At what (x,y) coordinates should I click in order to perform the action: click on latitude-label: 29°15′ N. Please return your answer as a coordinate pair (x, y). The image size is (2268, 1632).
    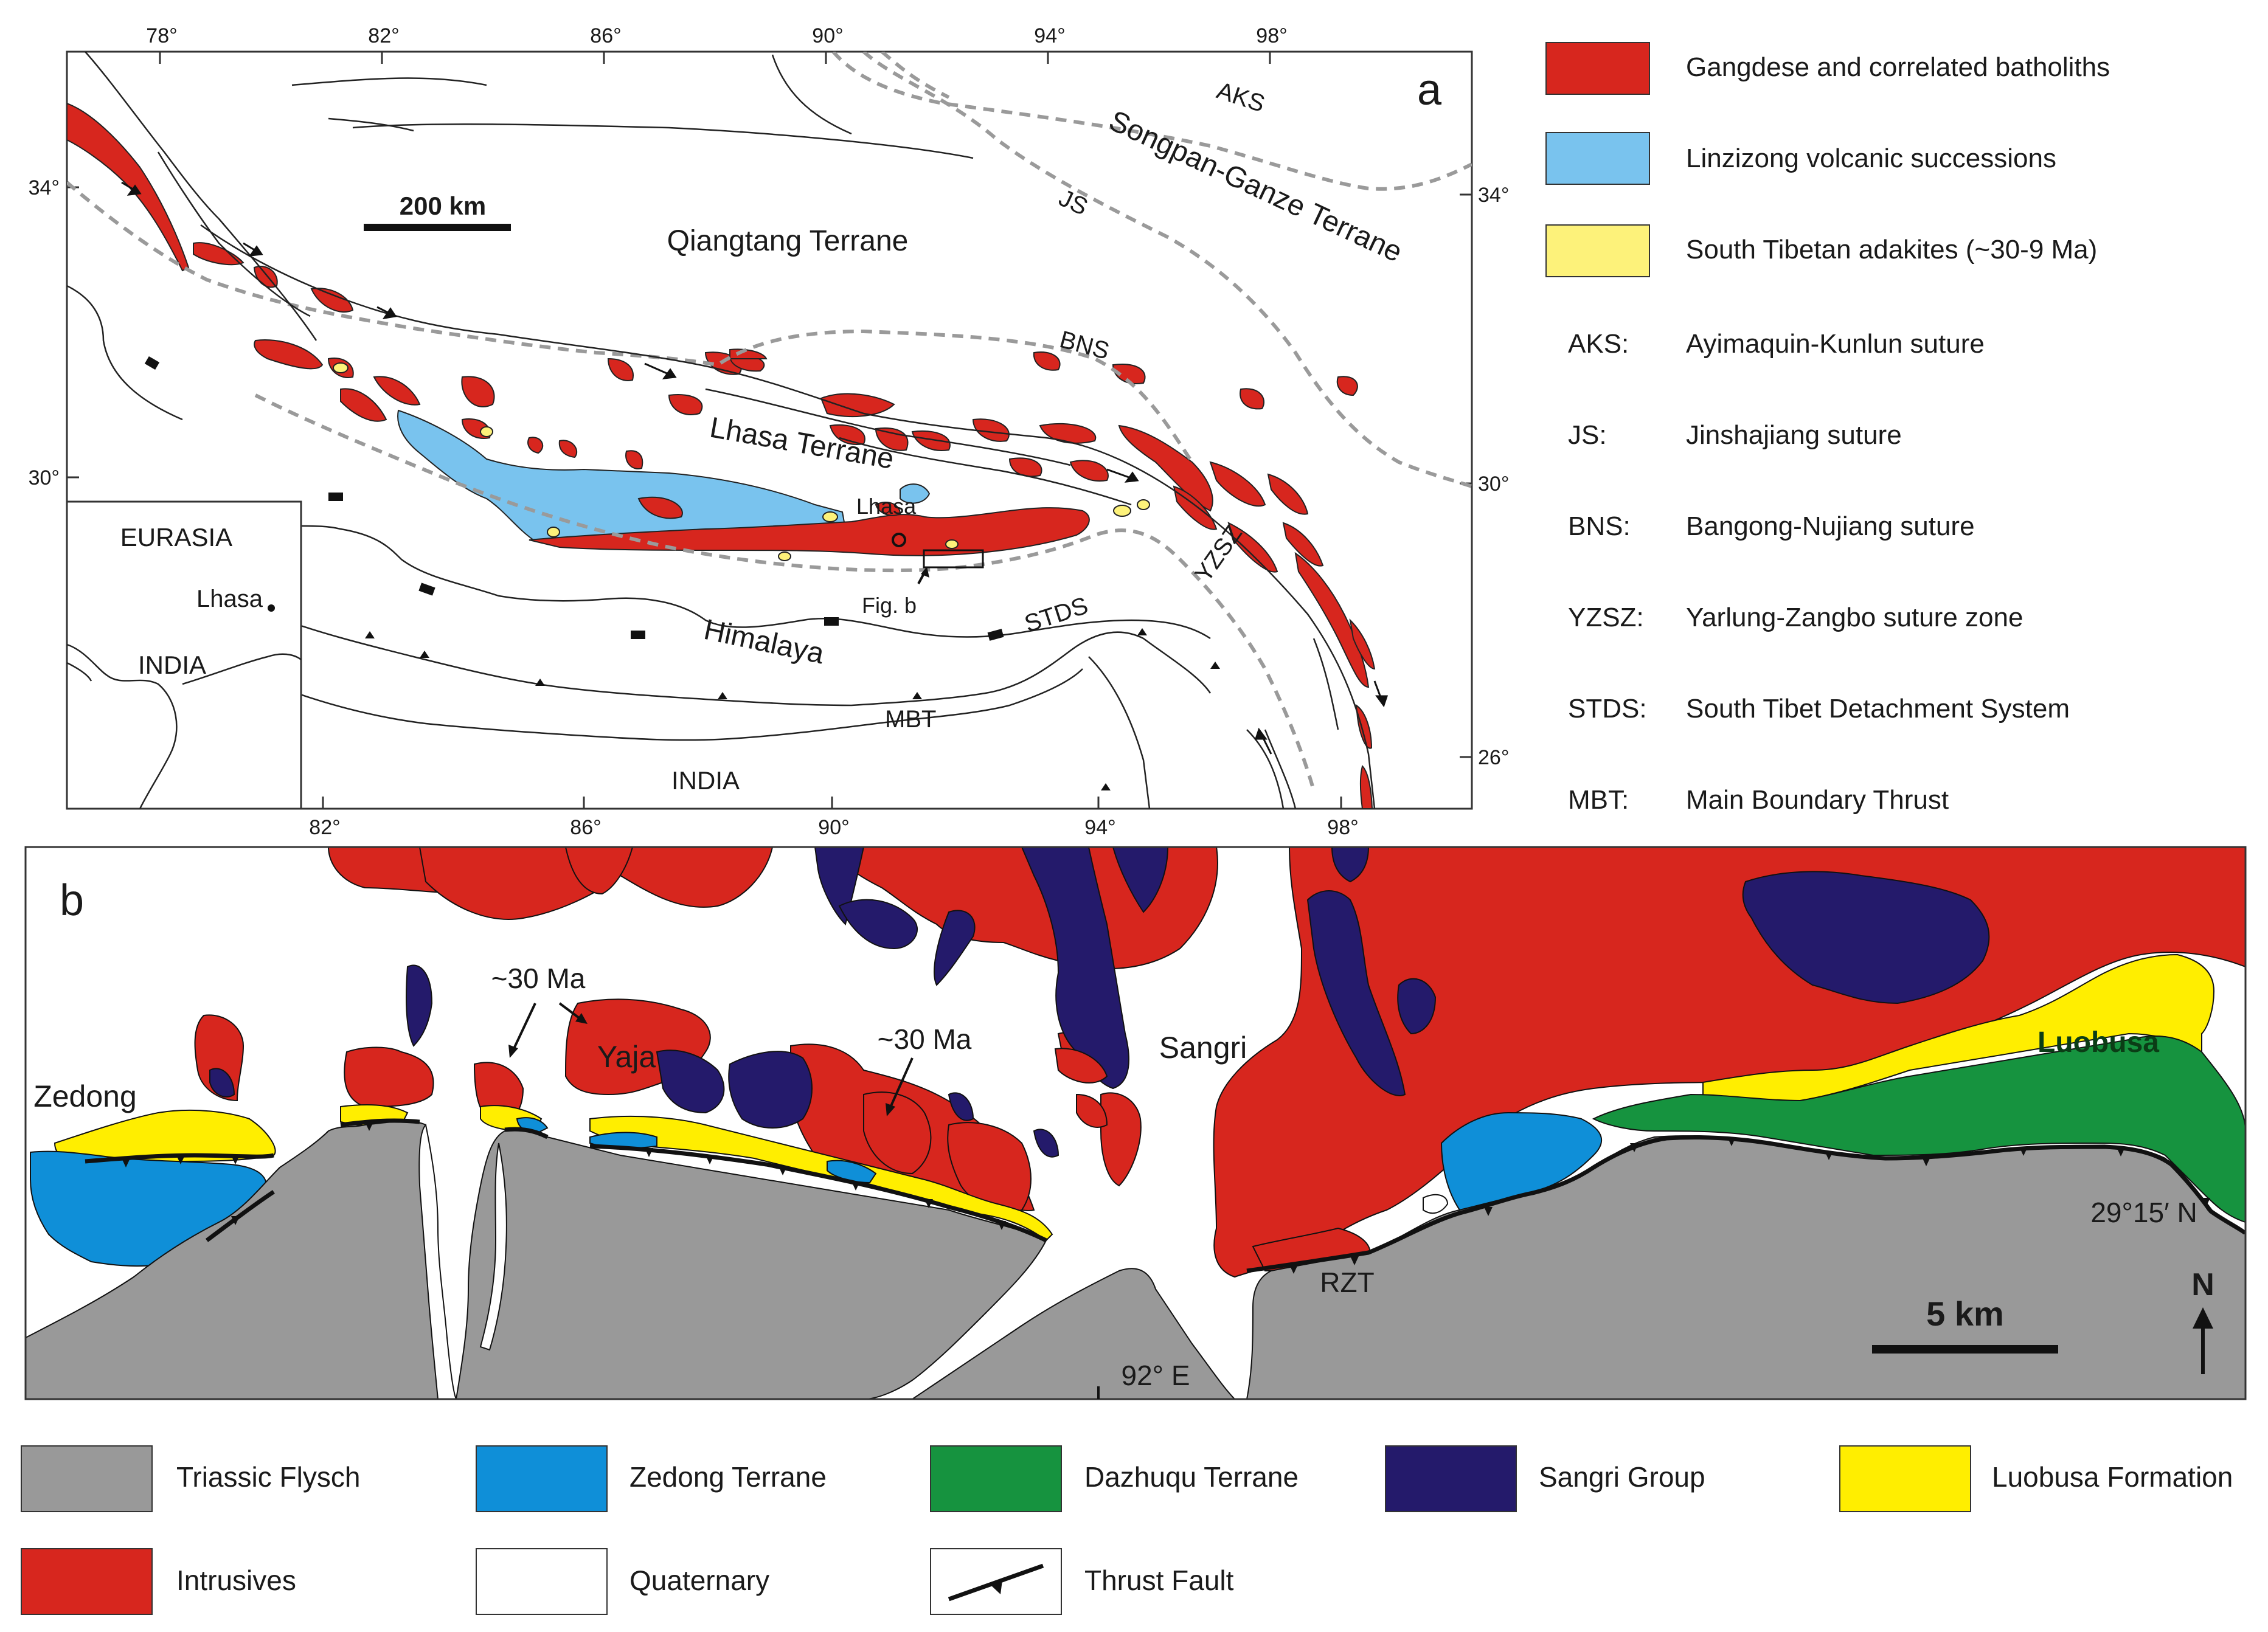
    Looking at the image, I should click on (2143, 1212).